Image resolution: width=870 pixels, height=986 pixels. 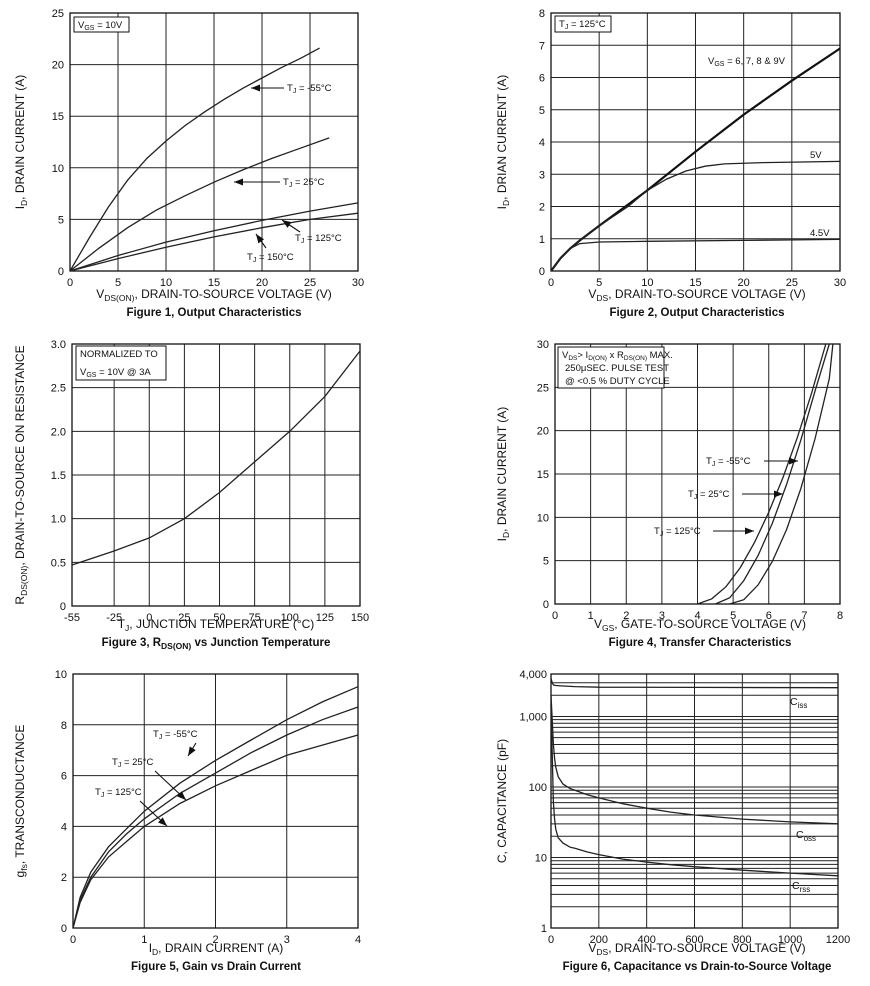 What do you see at coordinates (617, 381) in the screenshot?
I see `fig4-condition-line-3: @ <0.5 % DUTY CYCLE` at bounding box center [617, 381].